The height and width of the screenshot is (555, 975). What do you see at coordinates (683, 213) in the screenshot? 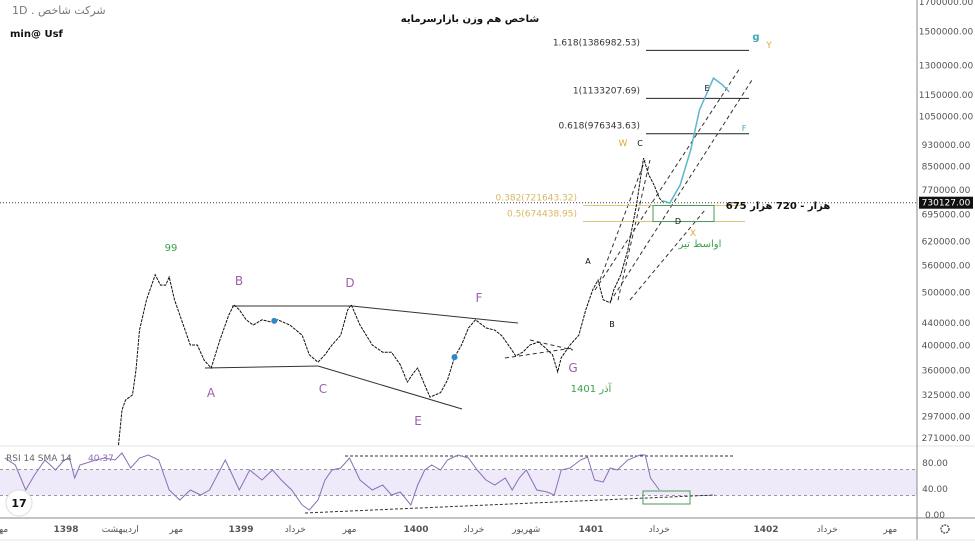
I see `target-box` at bounding box center [683, 213].